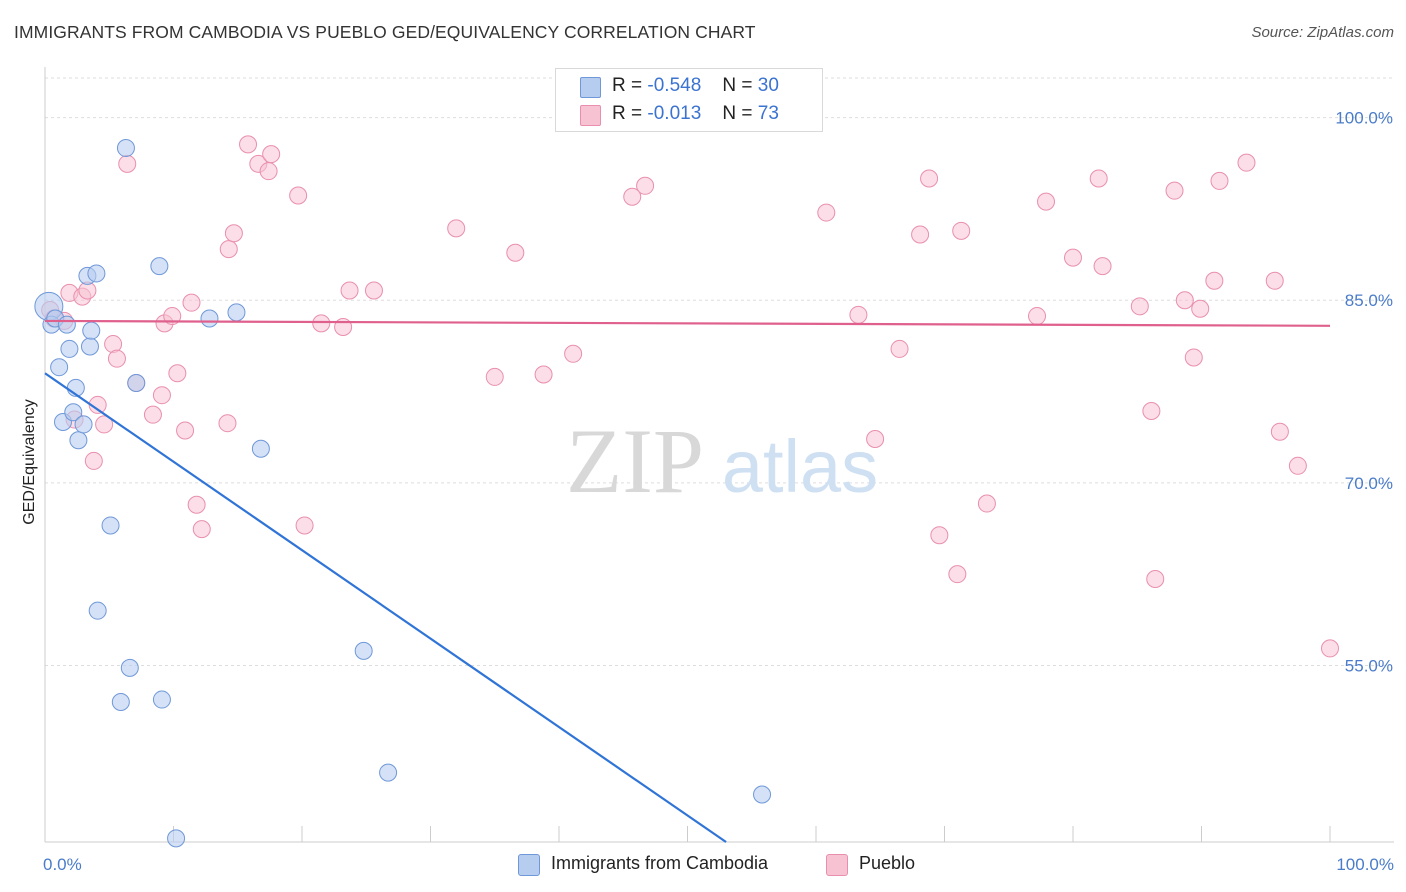 The width and height of the screenshot is (1406, 892). I want to click on y-tick-label: 100.0%, so click(1364, 118).